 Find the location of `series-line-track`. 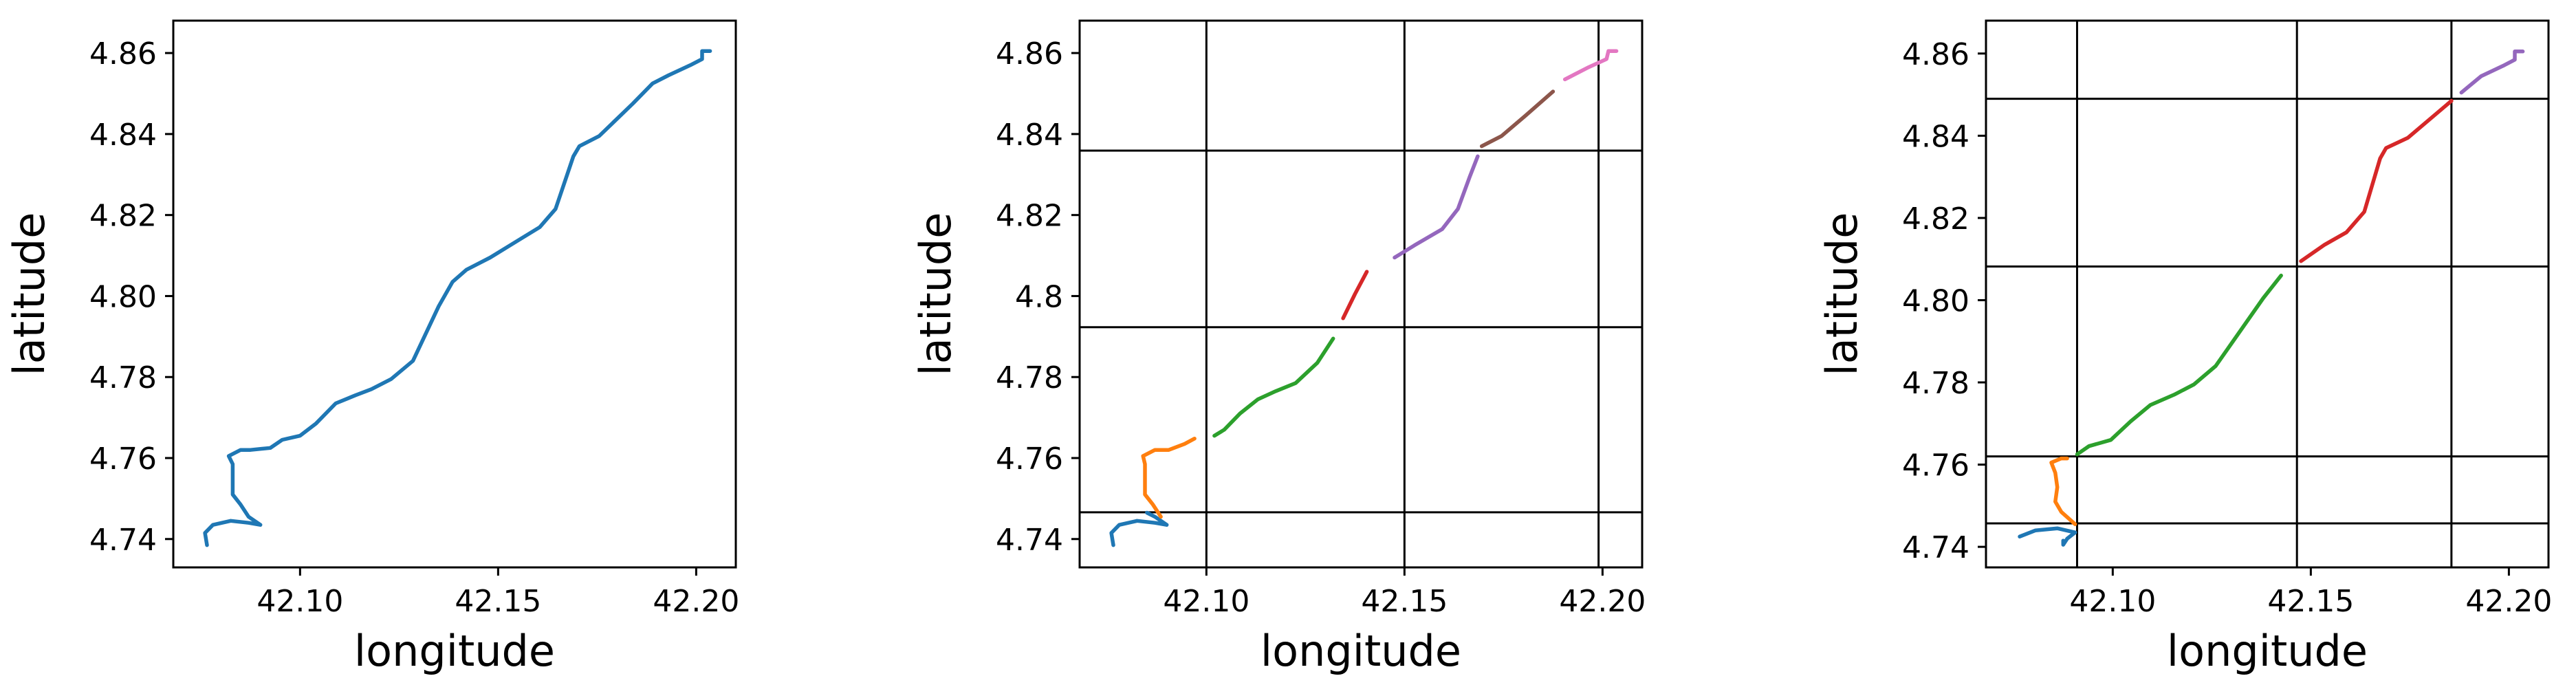

series-line-track is located at coordinates (457, 298).